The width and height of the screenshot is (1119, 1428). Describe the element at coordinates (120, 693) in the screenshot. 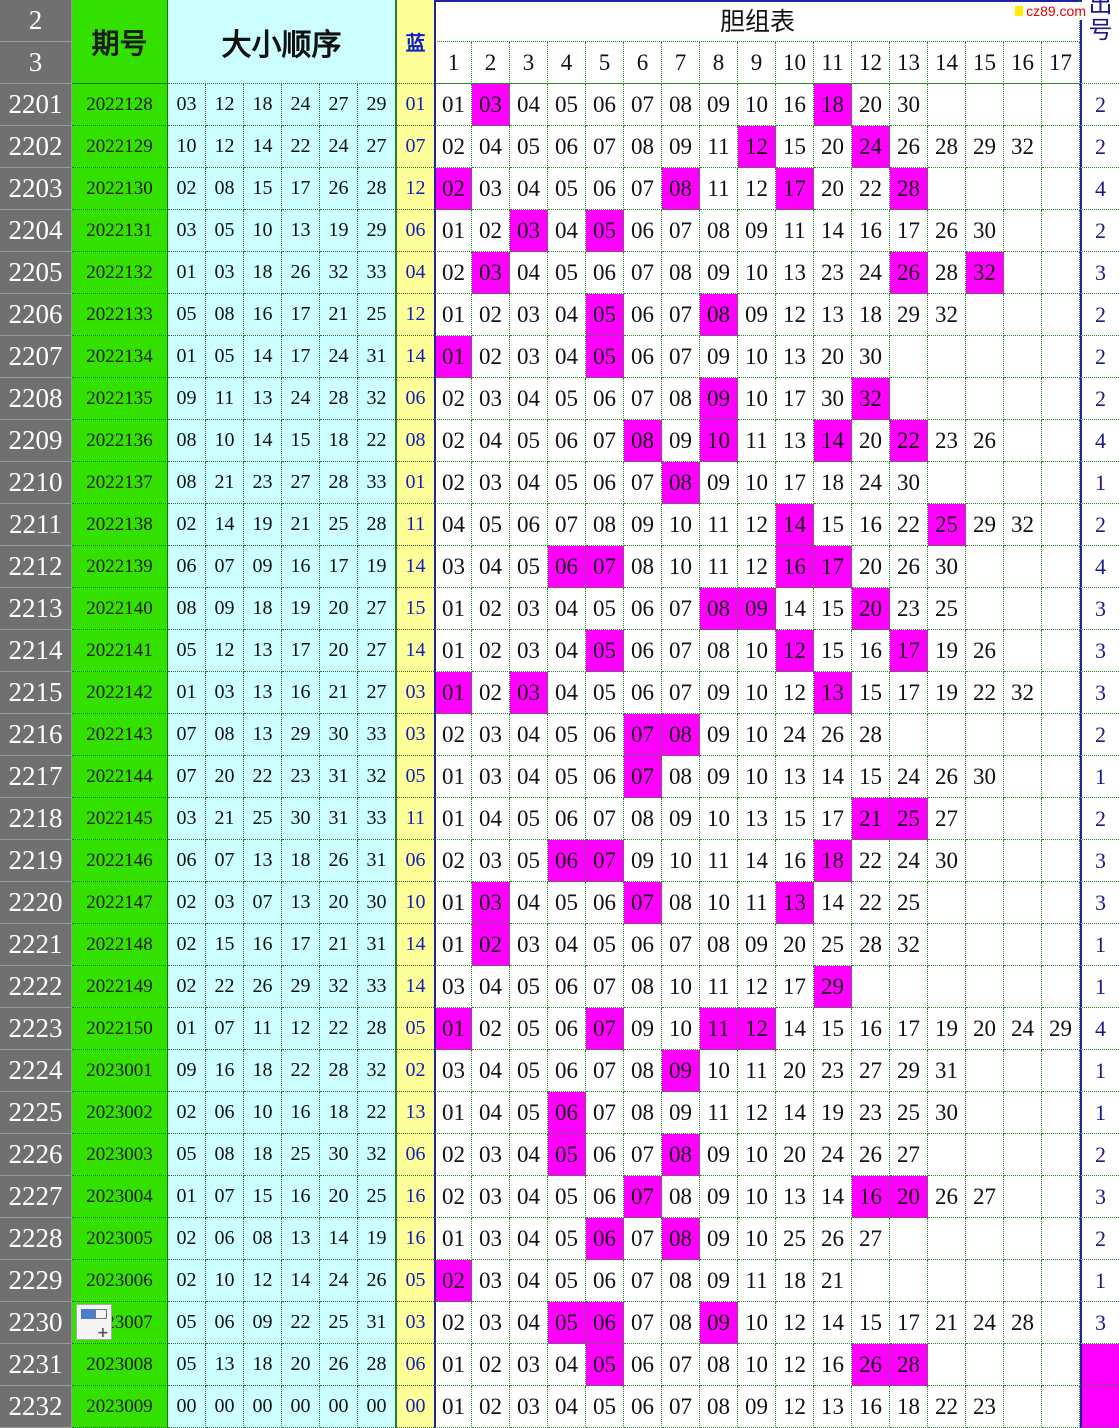

I see `period: 2022142` at that location.